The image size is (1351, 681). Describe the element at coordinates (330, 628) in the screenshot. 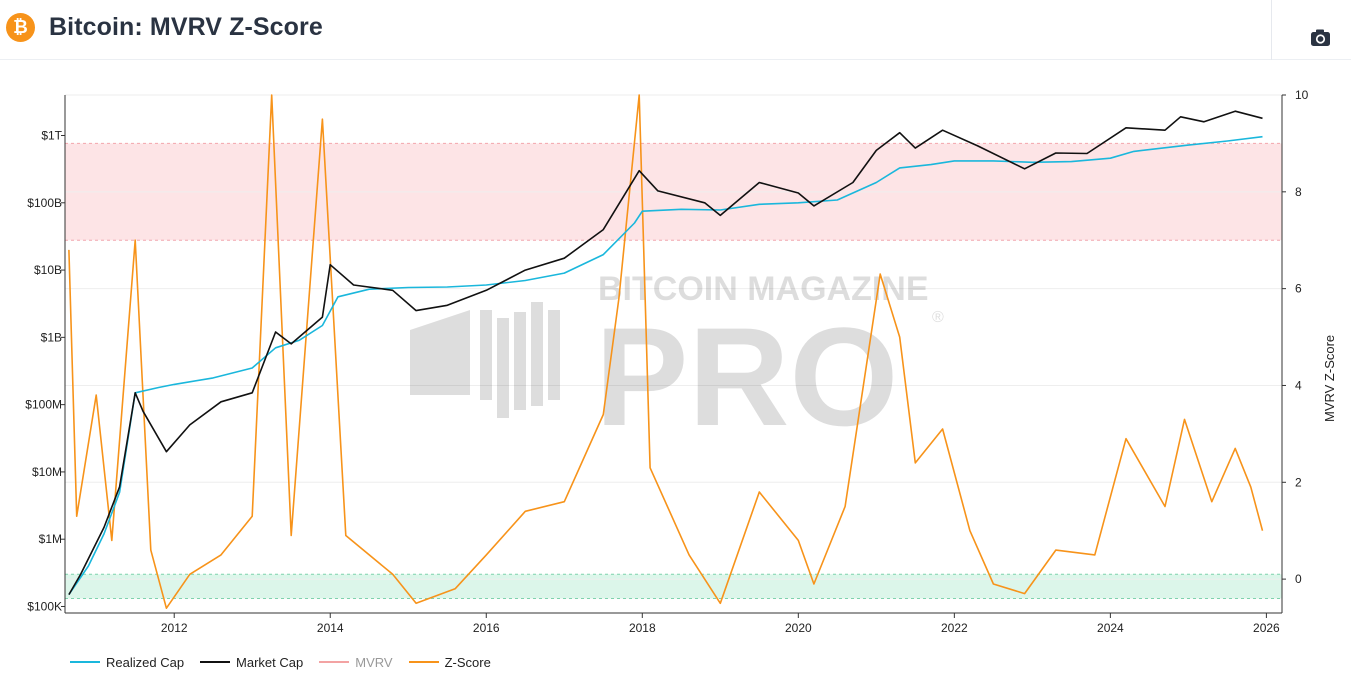

I see `x-tick-label: 2014` at that location.